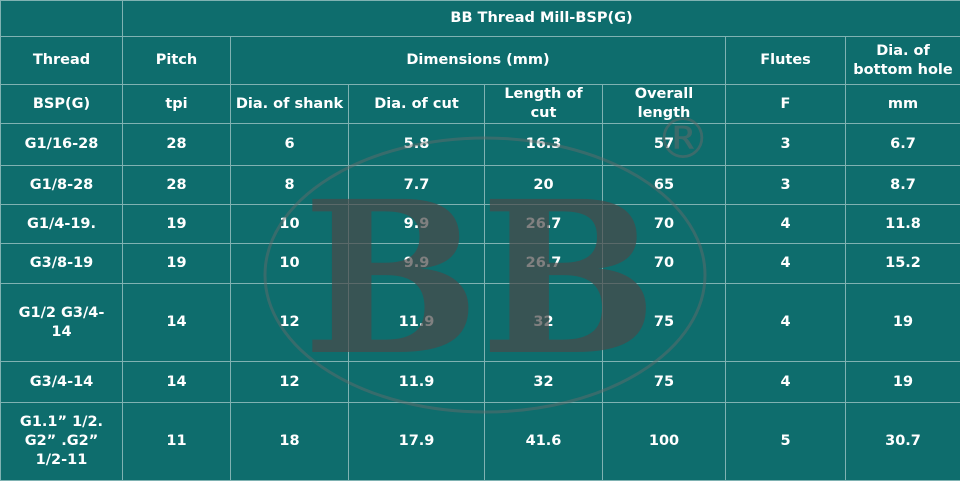  Describe the element at coordinates (664, 104) in the screenshot. I see `subheader-cell: Overall length` at that location.